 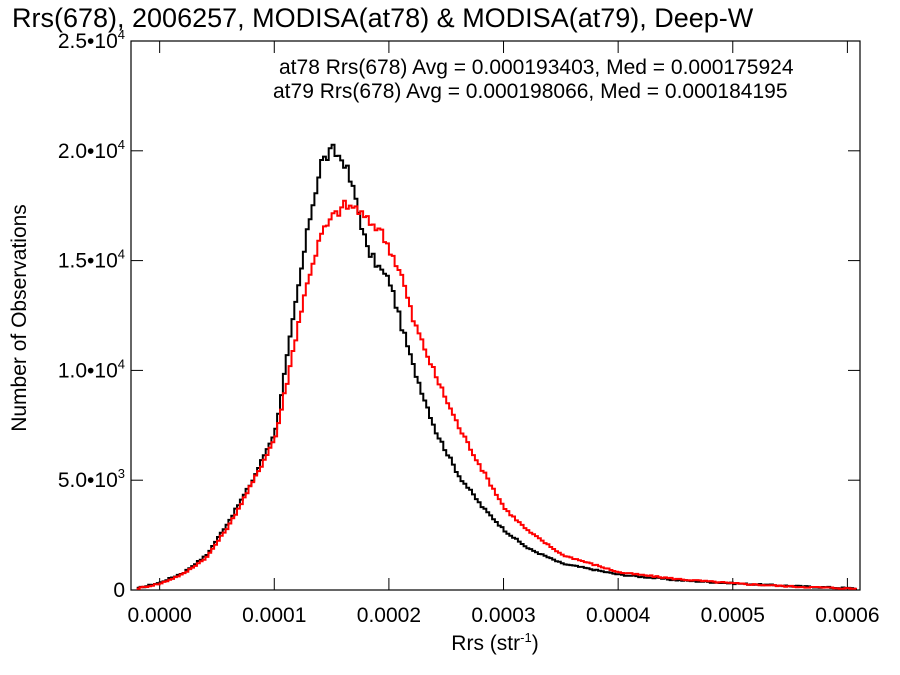 I want to click on y-tick-label: 1.0•104, so click(x=91, y=369).